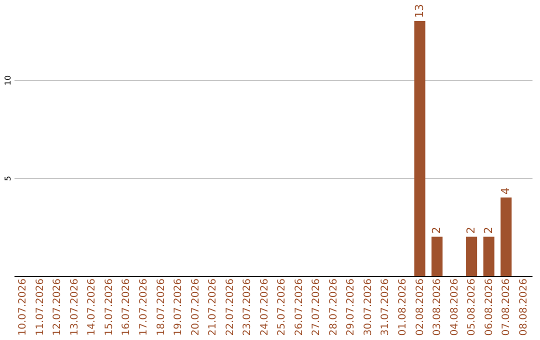  What do you see at coordinates (368, 307) in the screenshot?
I see `x-tick-label: 30.07.2026` at bounding box center [368, 307].